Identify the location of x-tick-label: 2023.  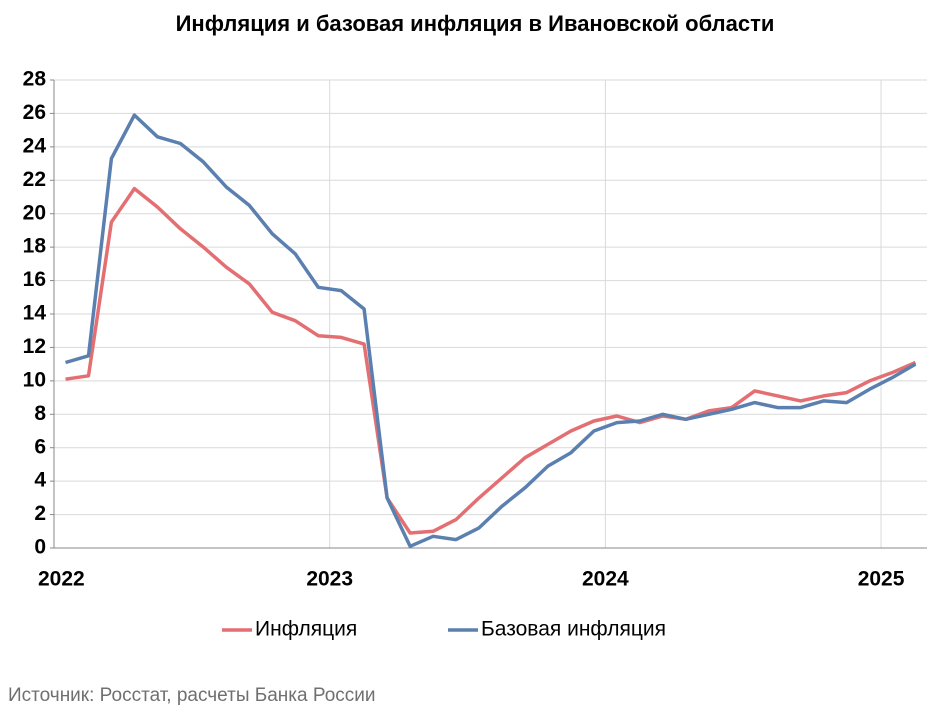
(329, 579).